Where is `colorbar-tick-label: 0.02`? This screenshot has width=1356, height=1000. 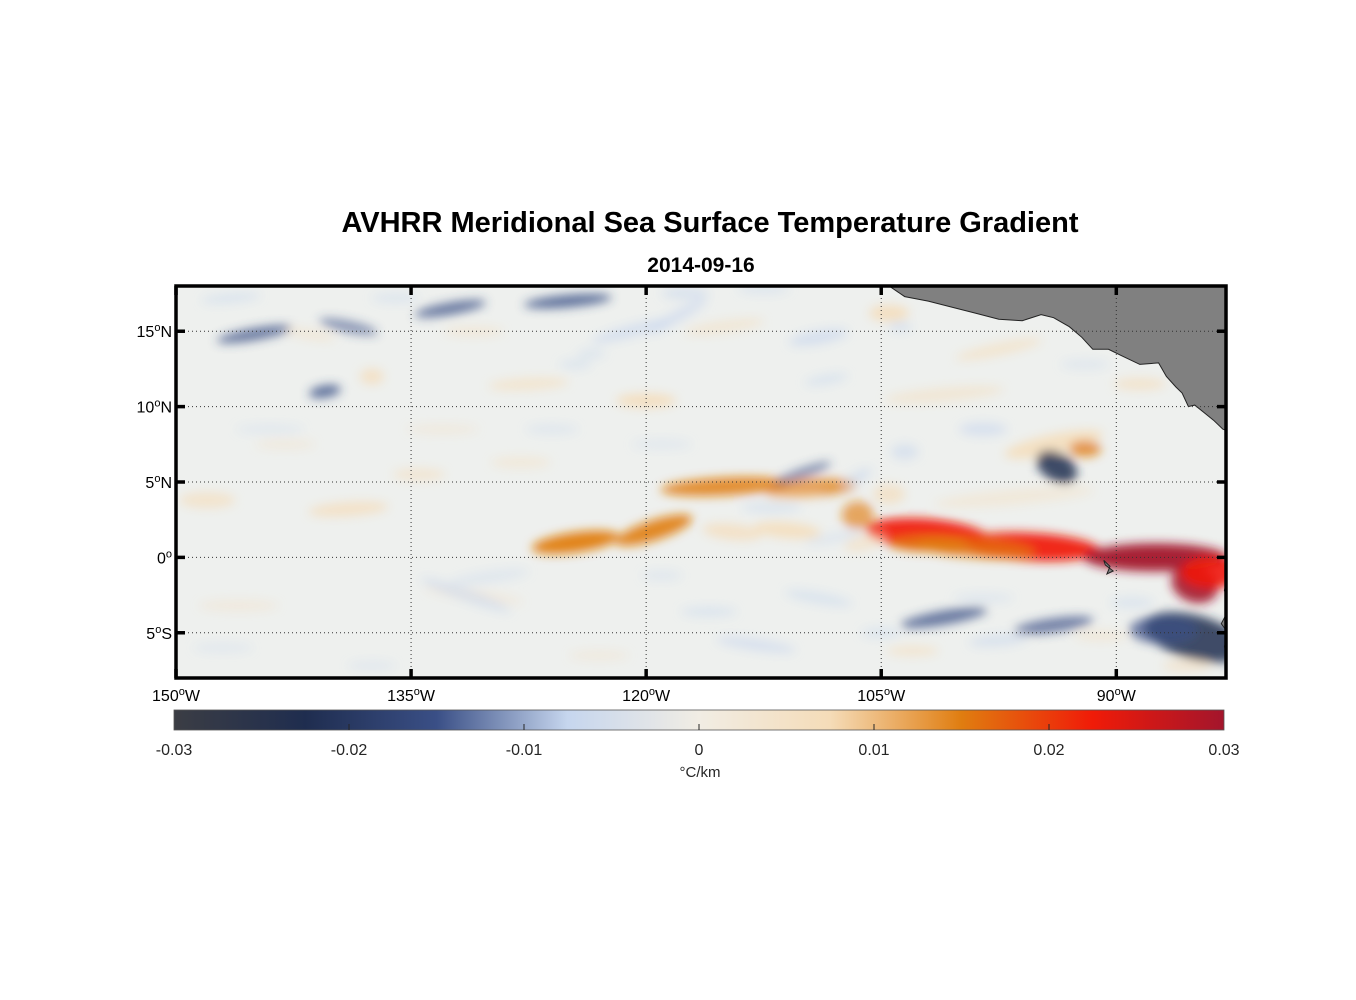 colorbar-tick-label: 0.02 is located at coordinates (1048, 750).